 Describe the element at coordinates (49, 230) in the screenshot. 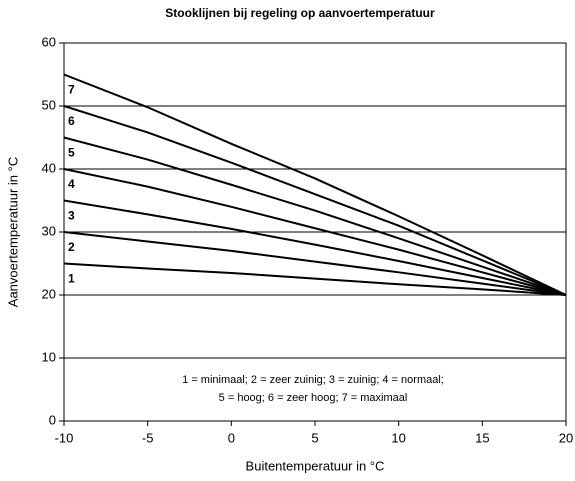

I see `y-tick-label: 30` at that location.